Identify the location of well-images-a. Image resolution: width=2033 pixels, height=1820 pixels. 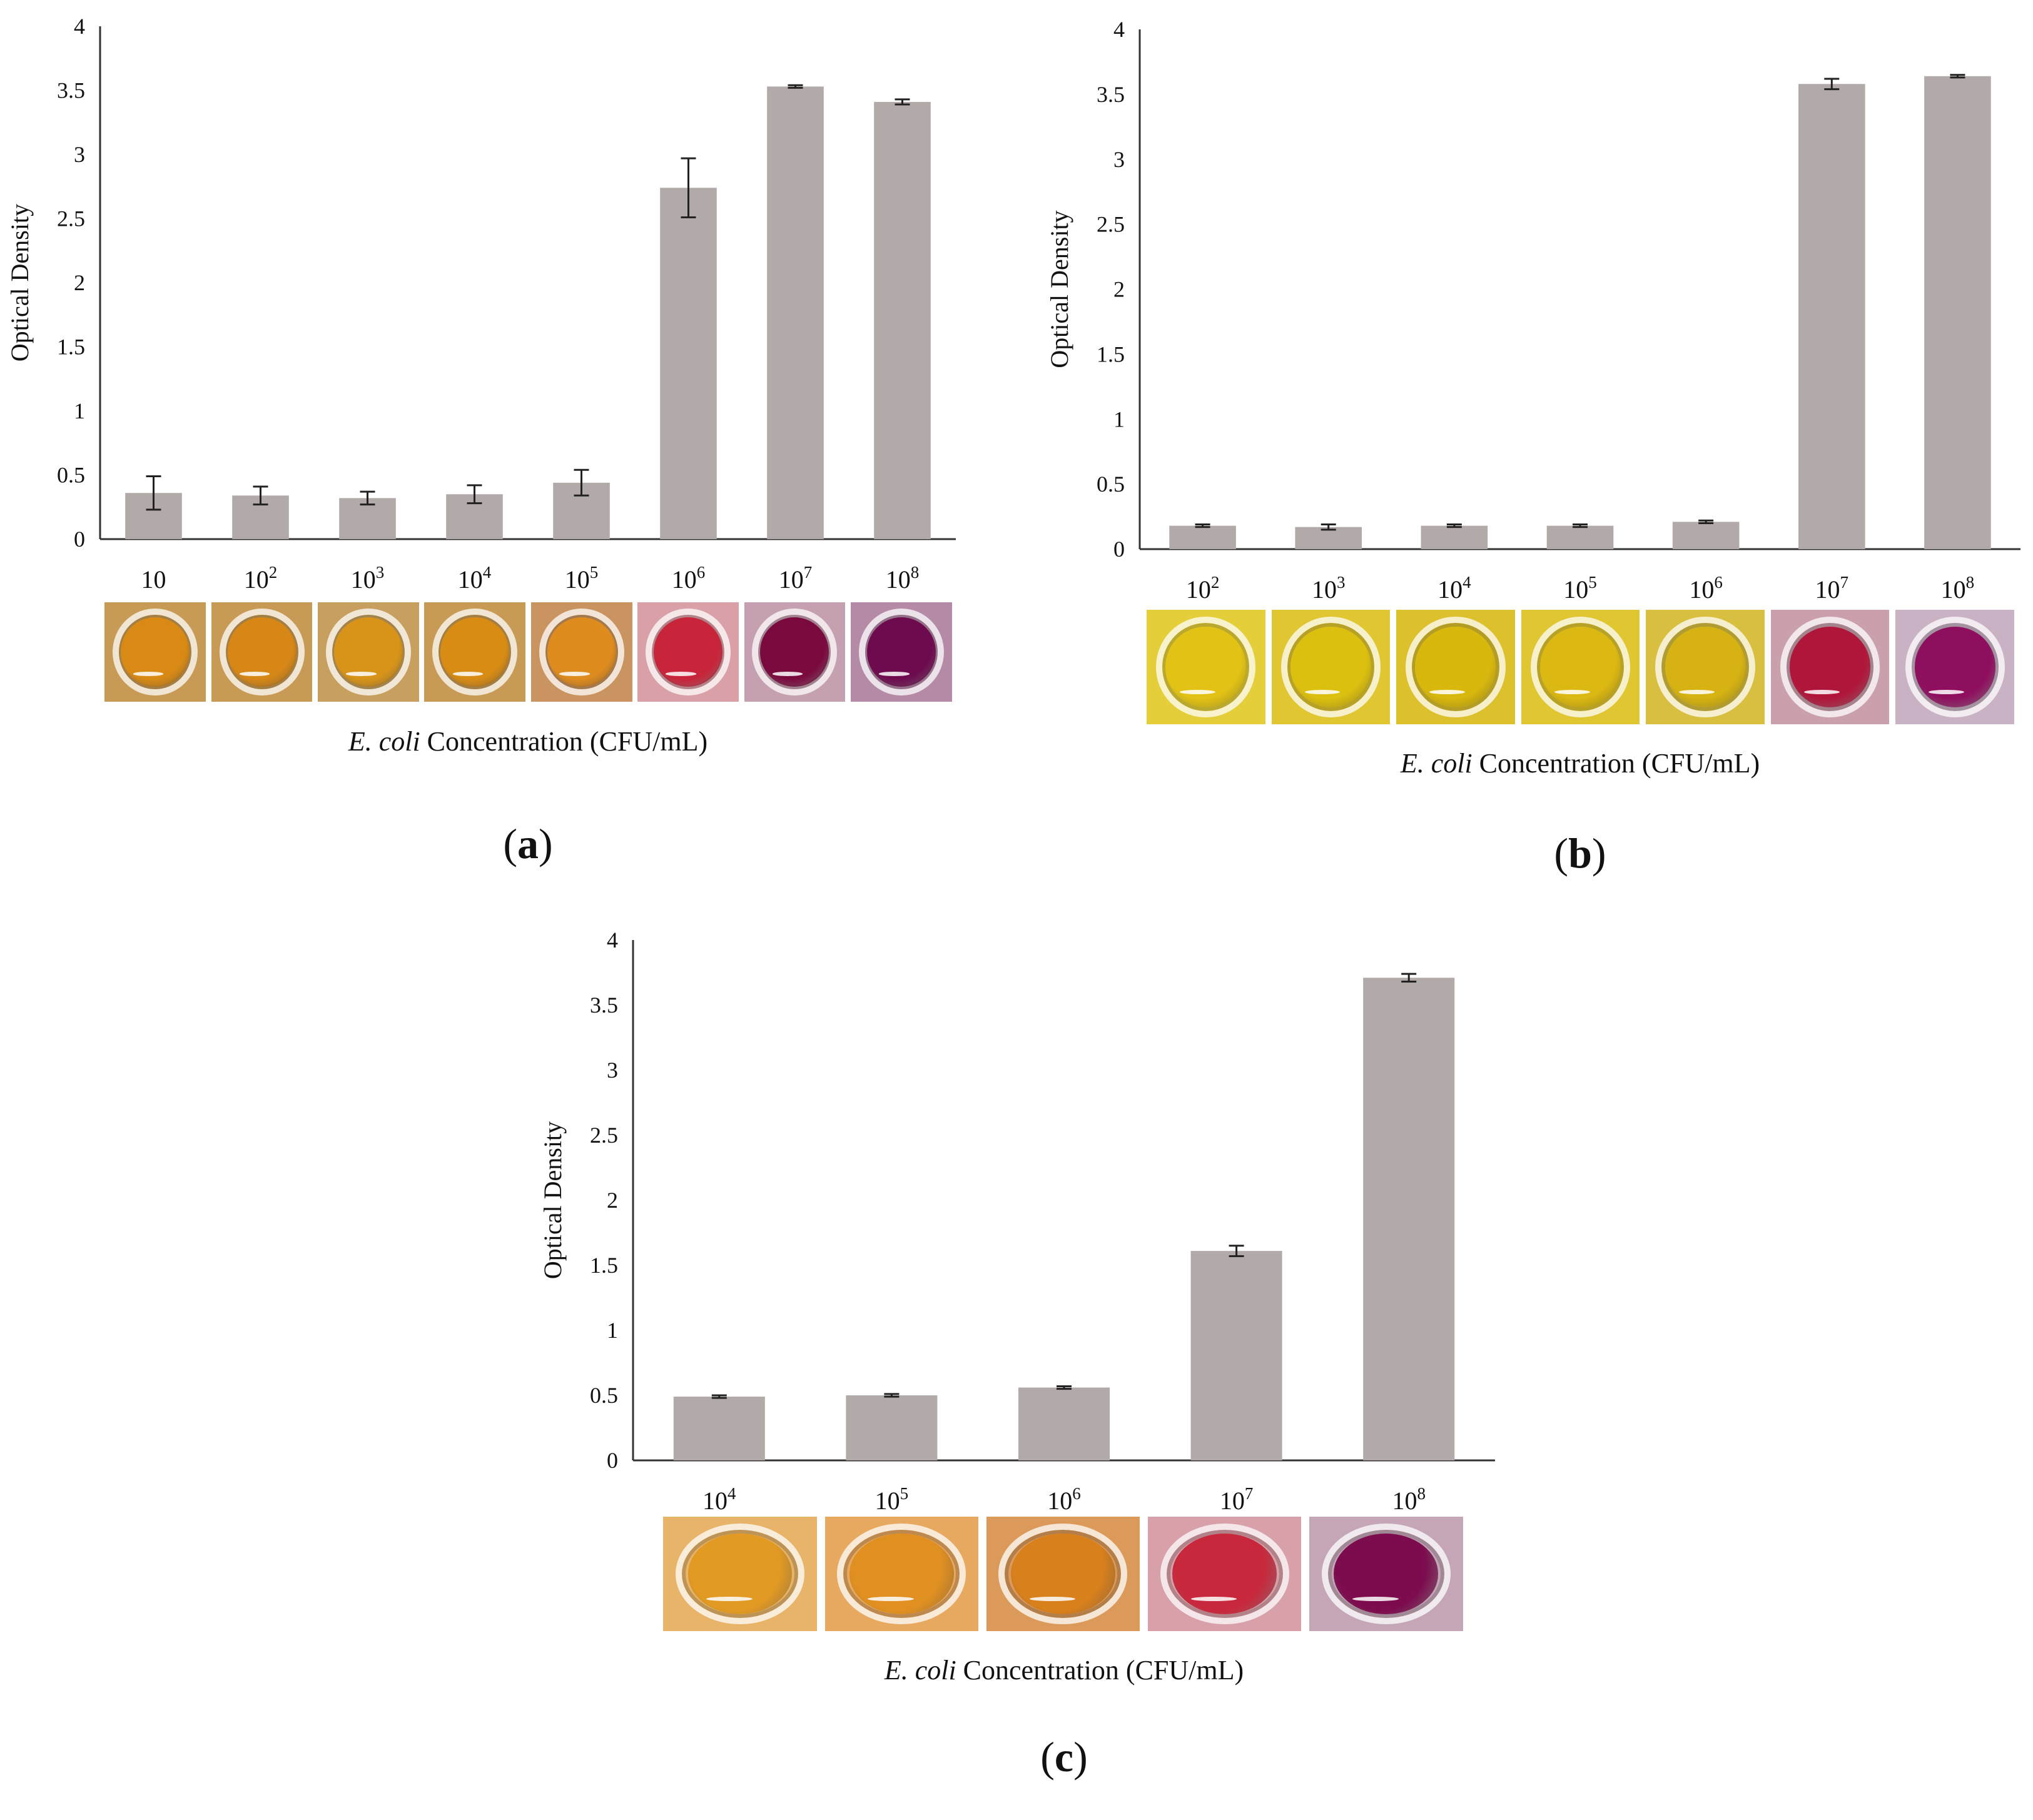
(528, 652).